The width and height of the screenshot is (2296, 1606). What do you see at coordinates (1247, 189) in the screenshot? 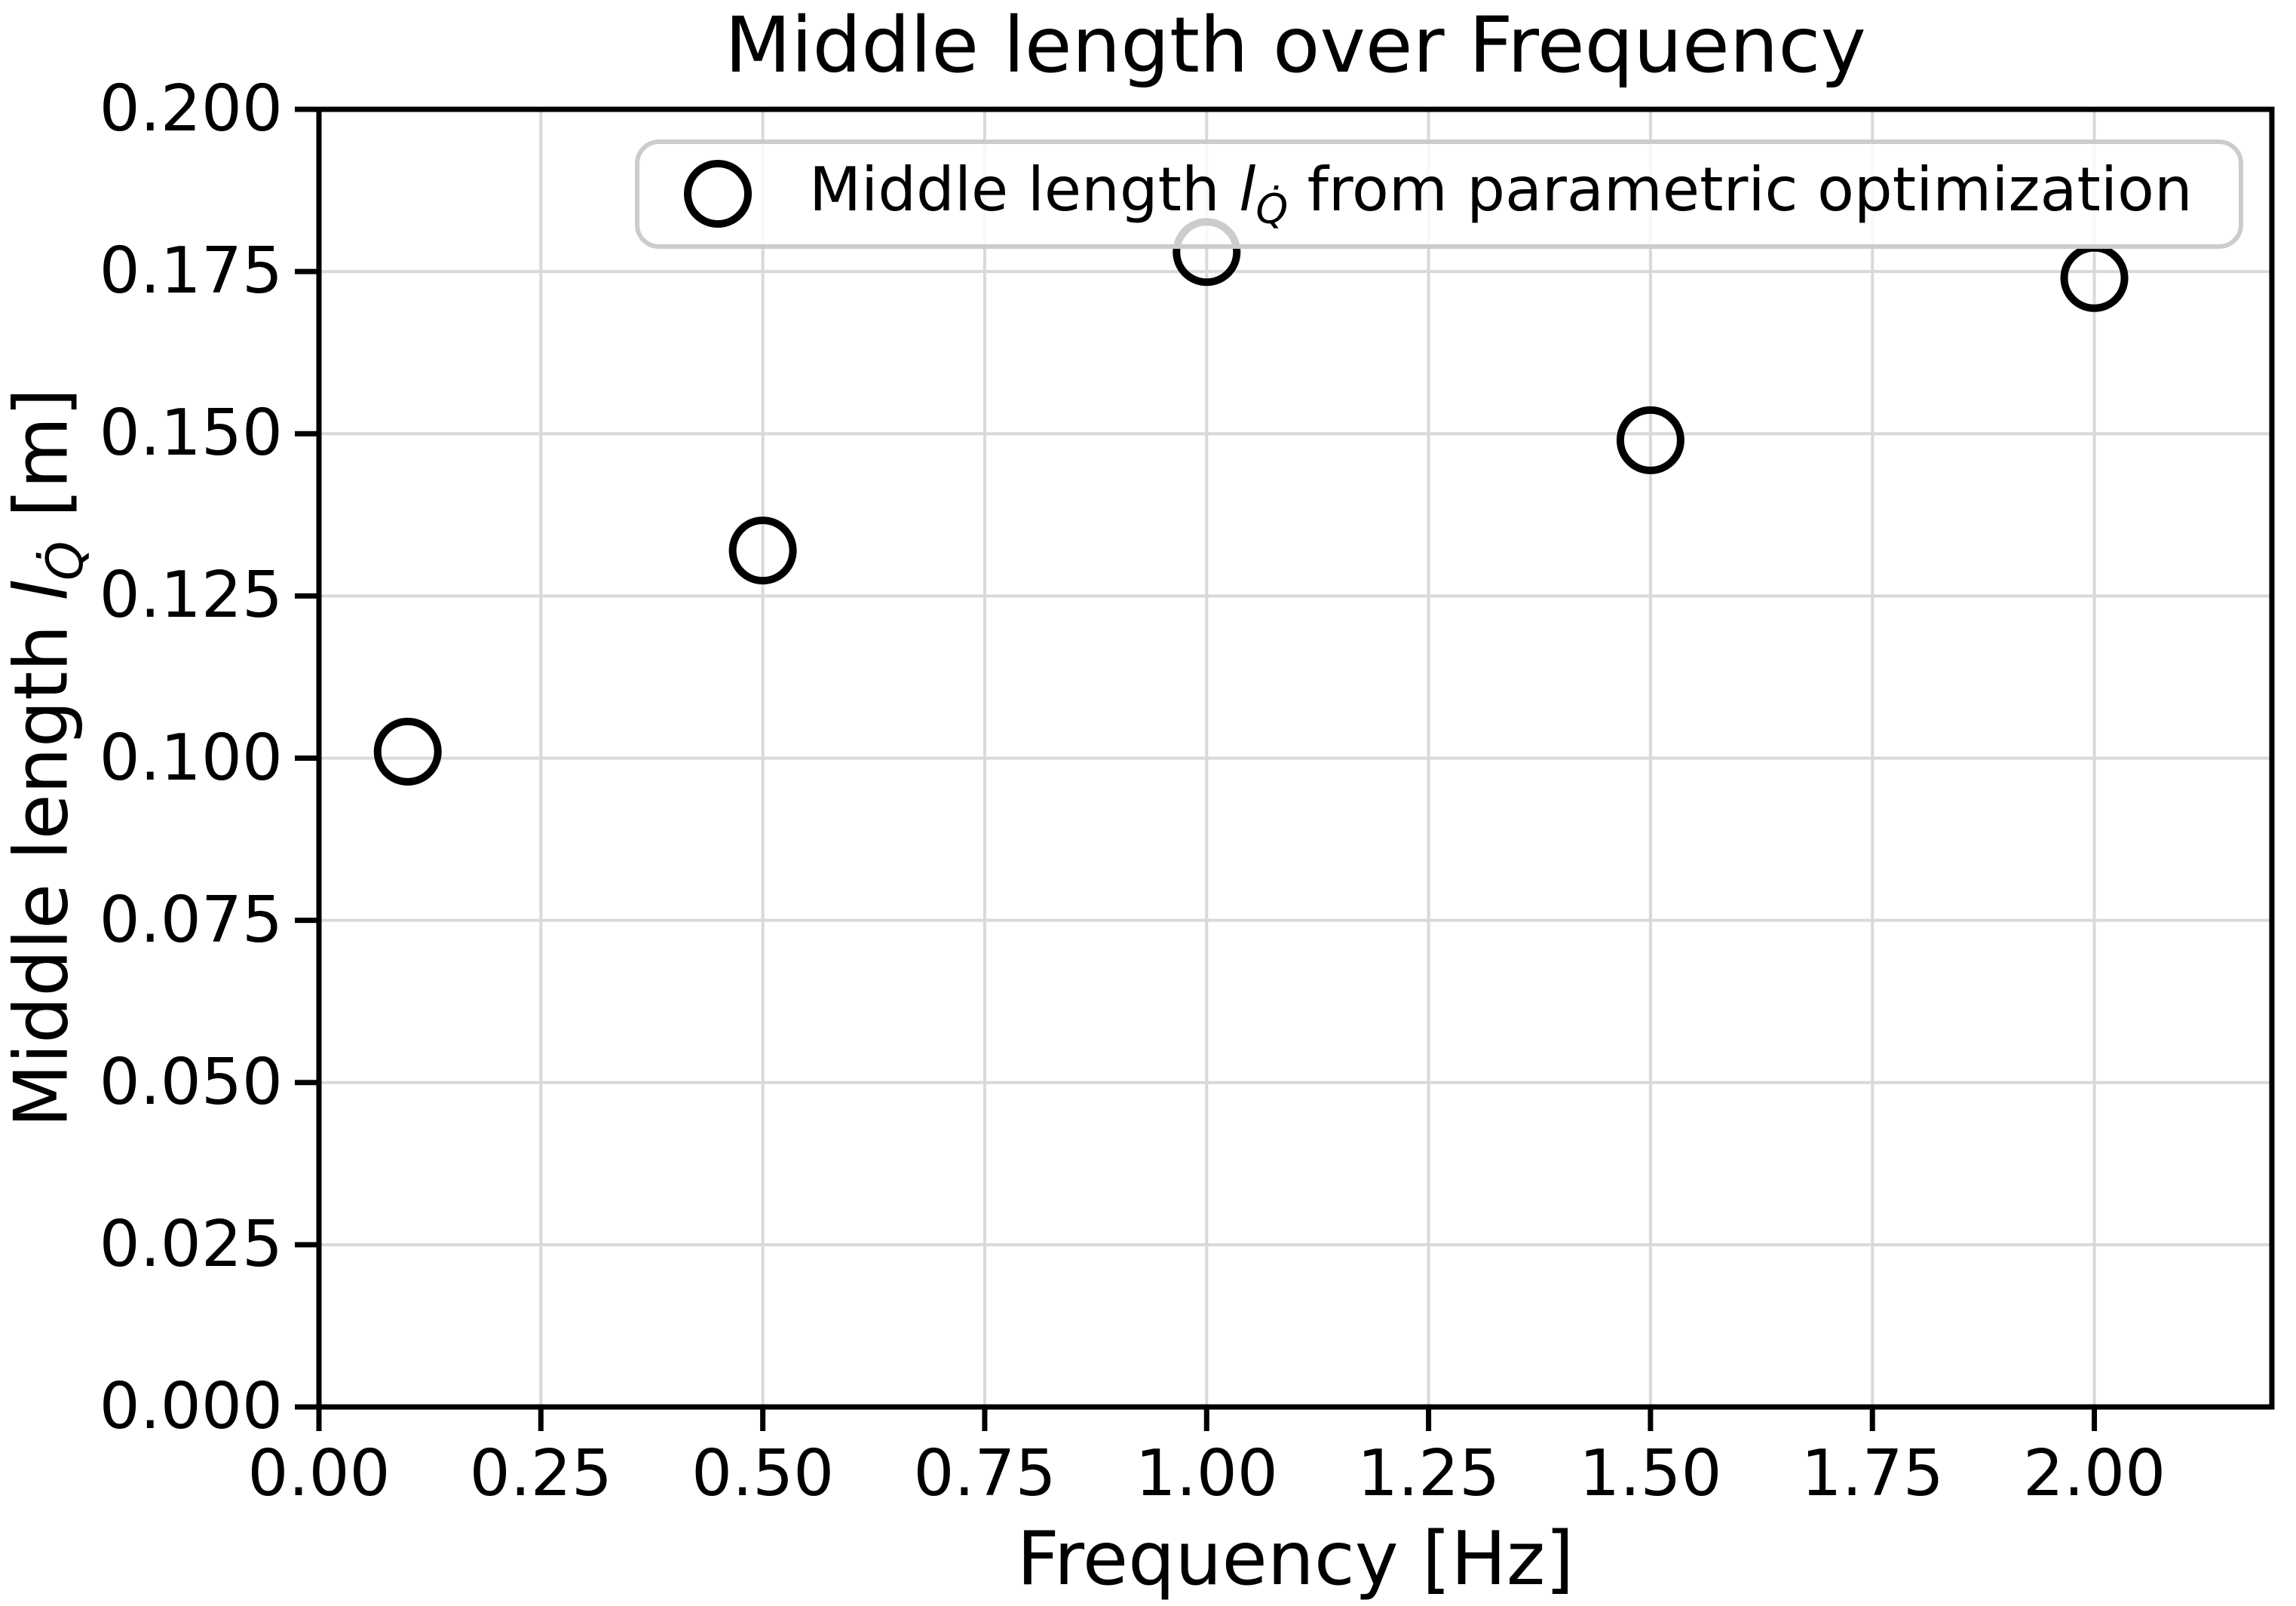
I see `legend-label-symbol: l` at bounding box center [1247, 189].